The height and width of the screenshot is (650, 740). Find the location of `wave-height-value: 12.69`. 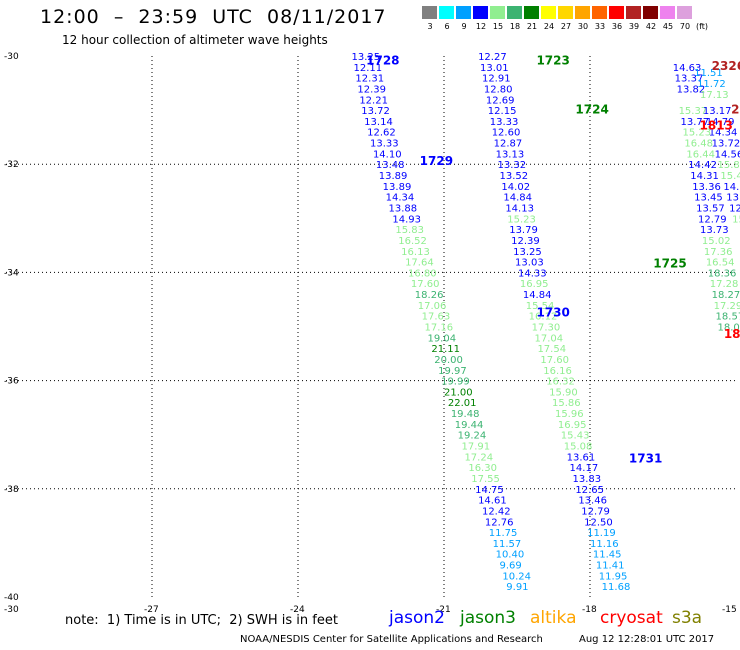

wave-height-value: 12.69 is located at coordinates (500, 100).